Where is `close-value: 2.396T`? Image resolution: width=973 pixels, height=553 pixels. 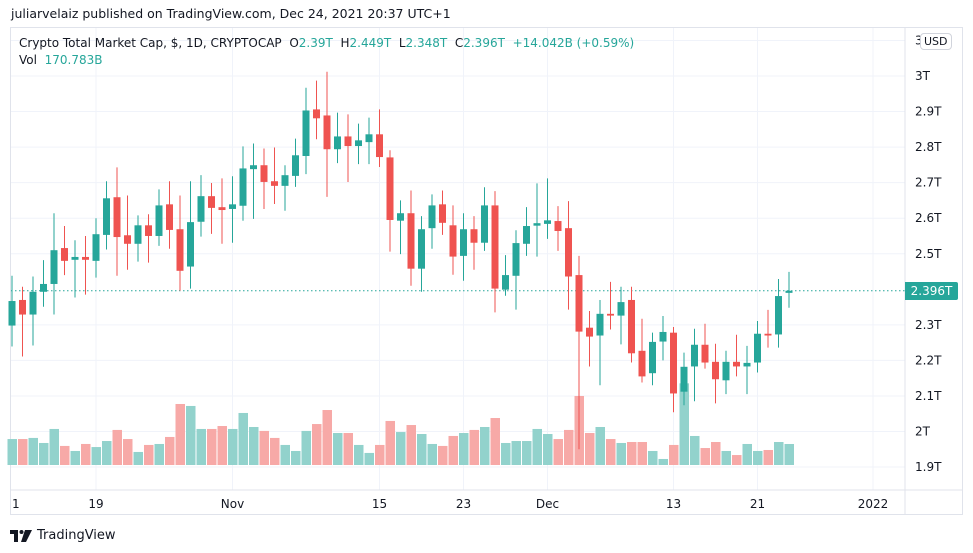 close-value: 2.396T is located at coordinates (484, 43).